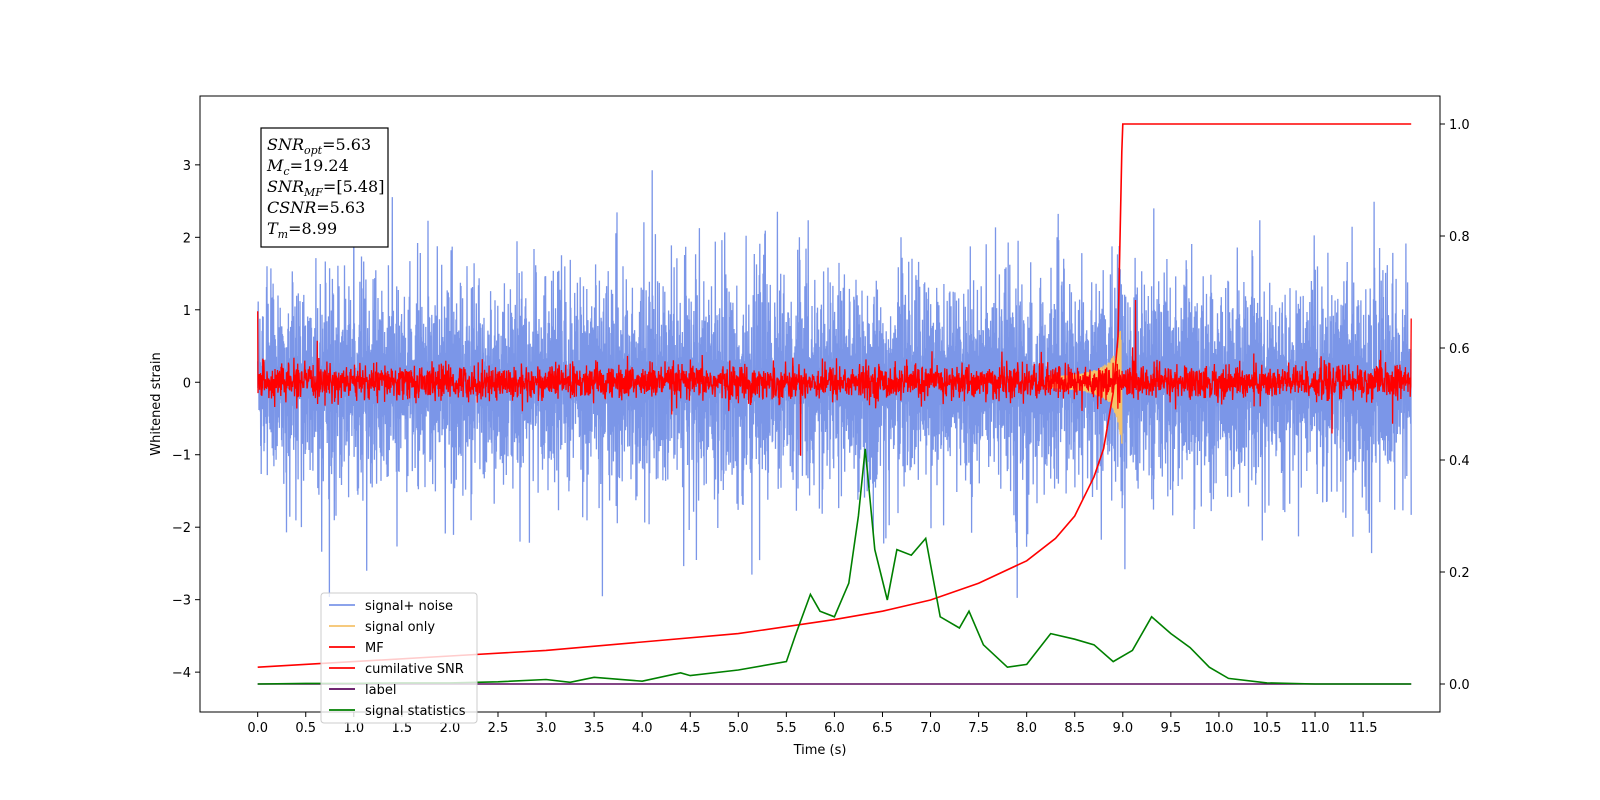  I want to click on x-tick-label: 6.5, so click(882, 728).